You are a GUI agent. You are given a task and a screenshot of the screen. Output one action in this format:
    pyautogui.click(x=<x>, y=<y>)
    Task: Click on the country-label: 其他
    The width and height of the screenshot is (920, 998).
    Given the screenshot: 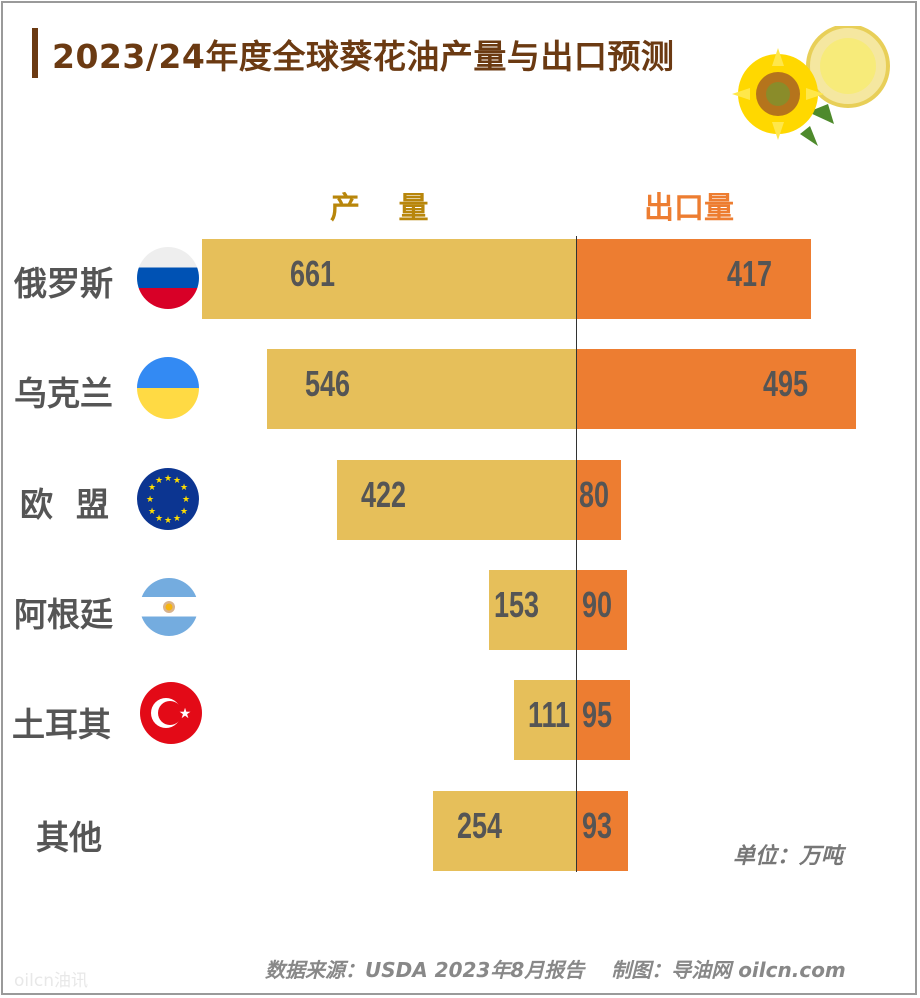 What is the action you would take?
    pyautogui.click(x=69, y=837)
    